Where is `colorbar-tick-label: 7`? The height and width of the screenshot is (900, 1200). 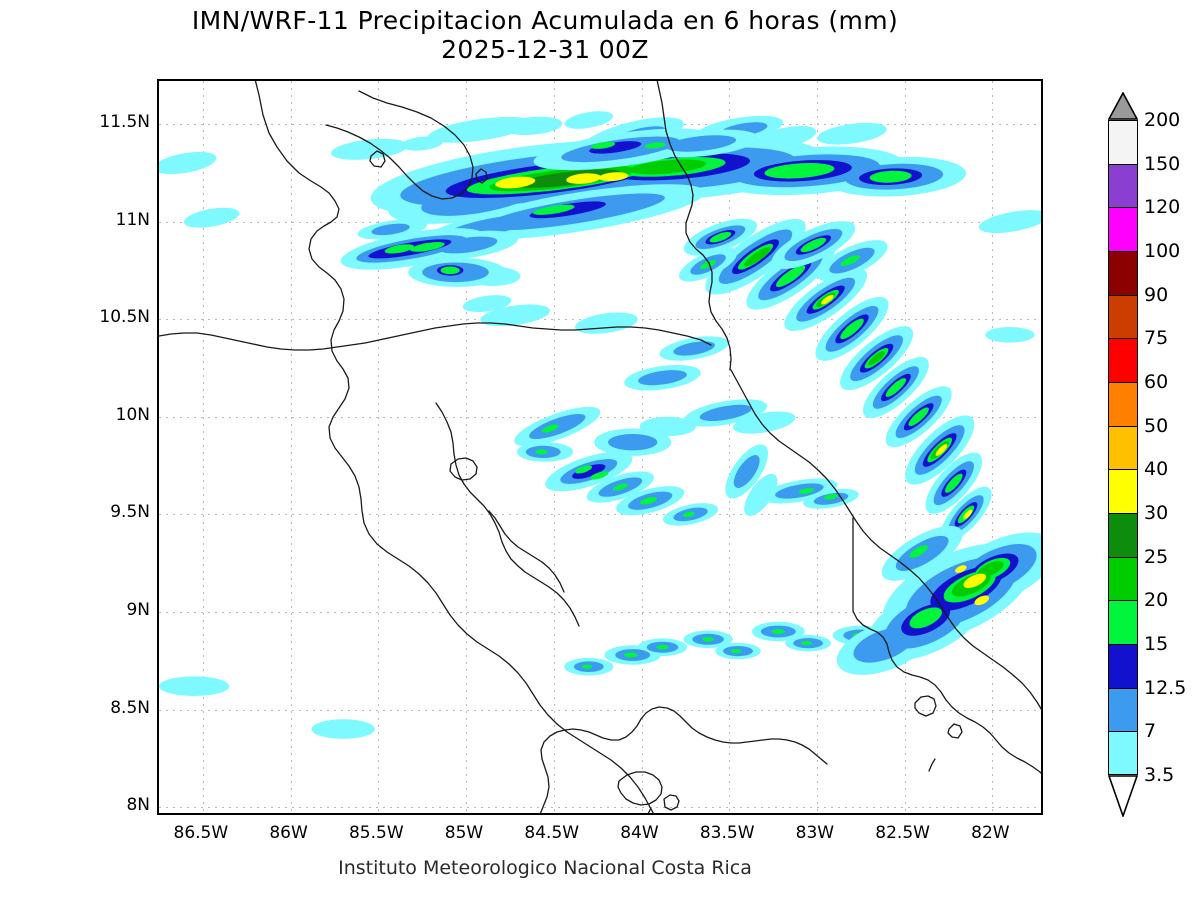
colorbar-tick-label: 7 is located at coordinates (1150, 731).